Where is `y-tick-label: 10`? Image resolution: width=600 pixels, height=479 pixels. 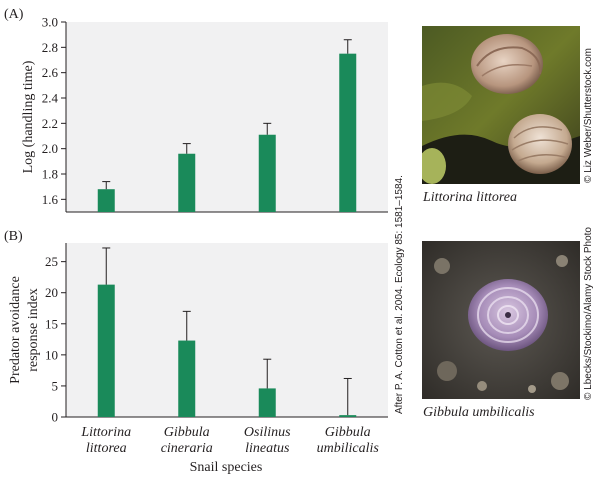
y-tick-label: 10 is located at coordinates (51, 354).